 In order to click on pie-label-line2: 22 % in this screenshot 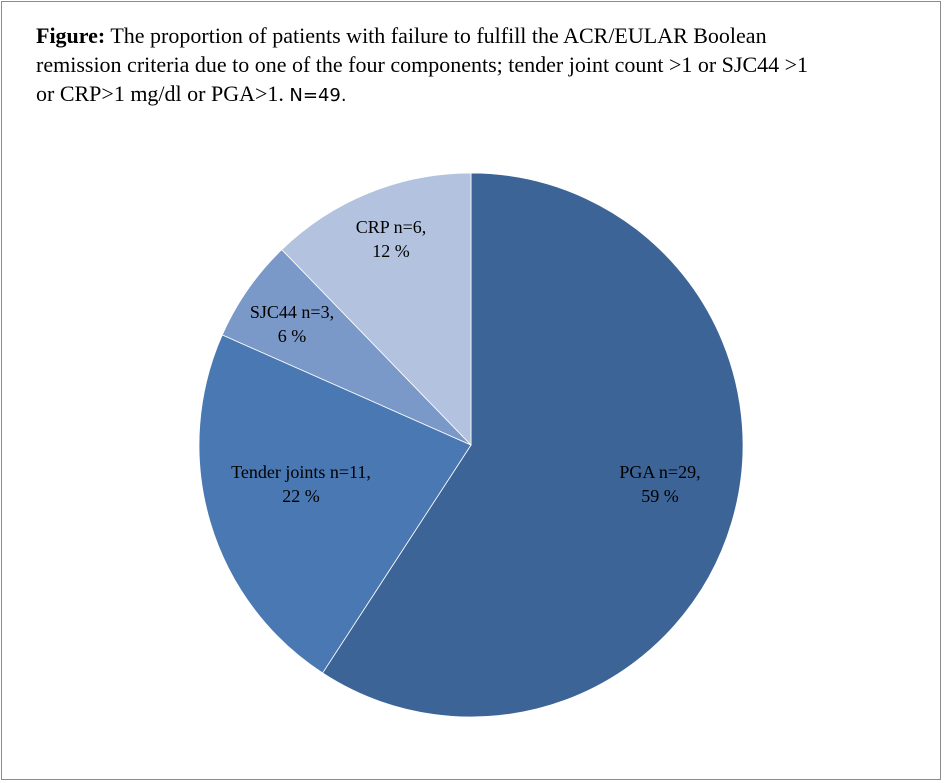, I will do `click(301, 496)`.